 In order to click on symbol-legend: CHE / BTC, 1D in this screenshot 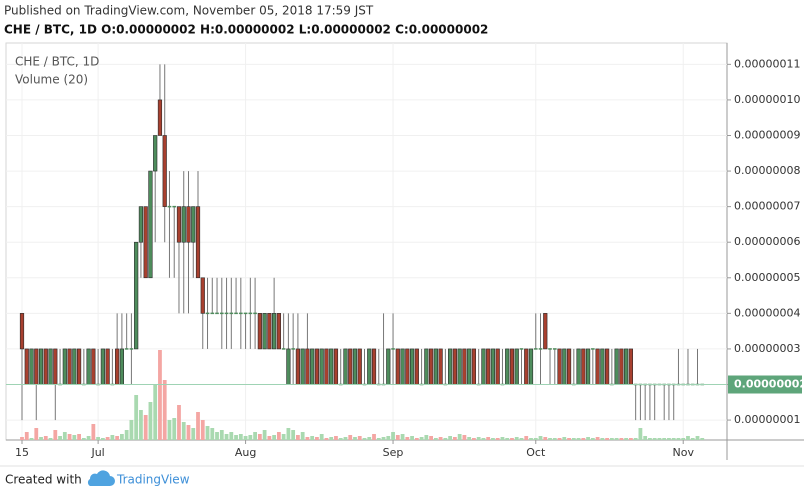, I will do `click(57, 62)`.